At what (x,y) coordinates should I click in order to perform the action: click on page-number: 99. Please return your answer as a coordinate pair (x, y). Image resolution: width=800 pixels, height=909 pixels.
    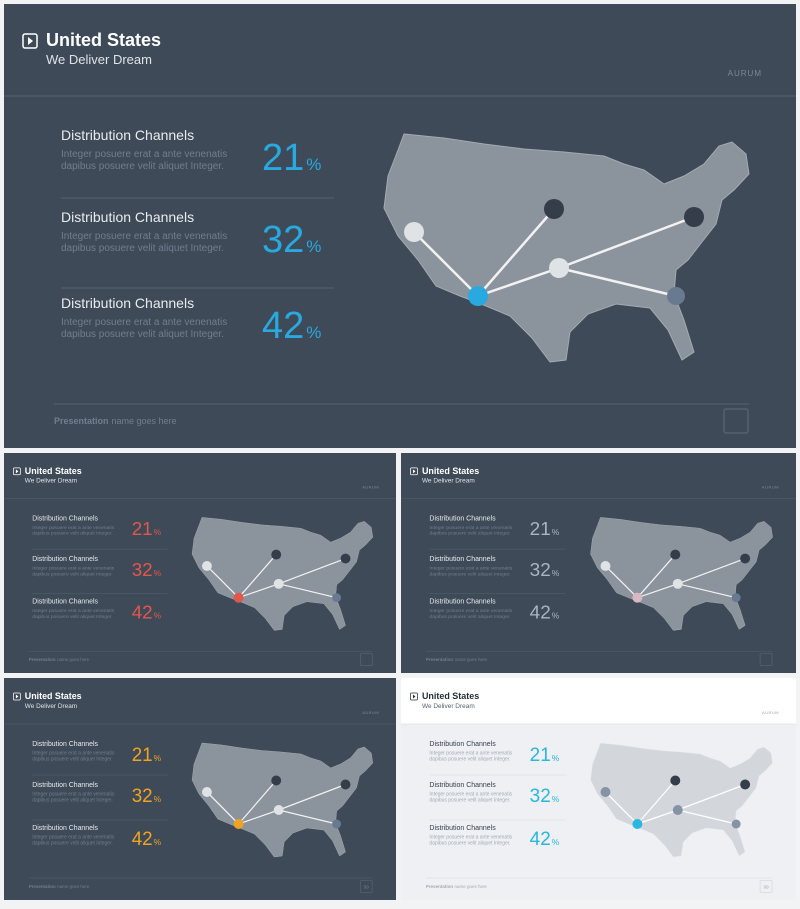
    Looking at the image, I should click on (766, 886).